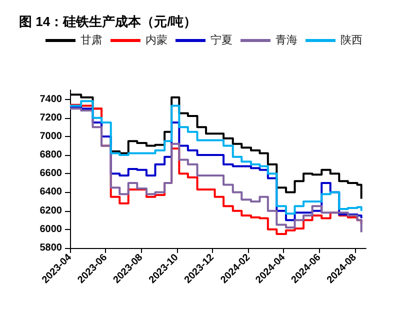 The image size is (408, 334). What do you see at coordinates (51, 118) in the screenshot?
I see `y-tick-label: 7200` at bounding box center [51, 118].